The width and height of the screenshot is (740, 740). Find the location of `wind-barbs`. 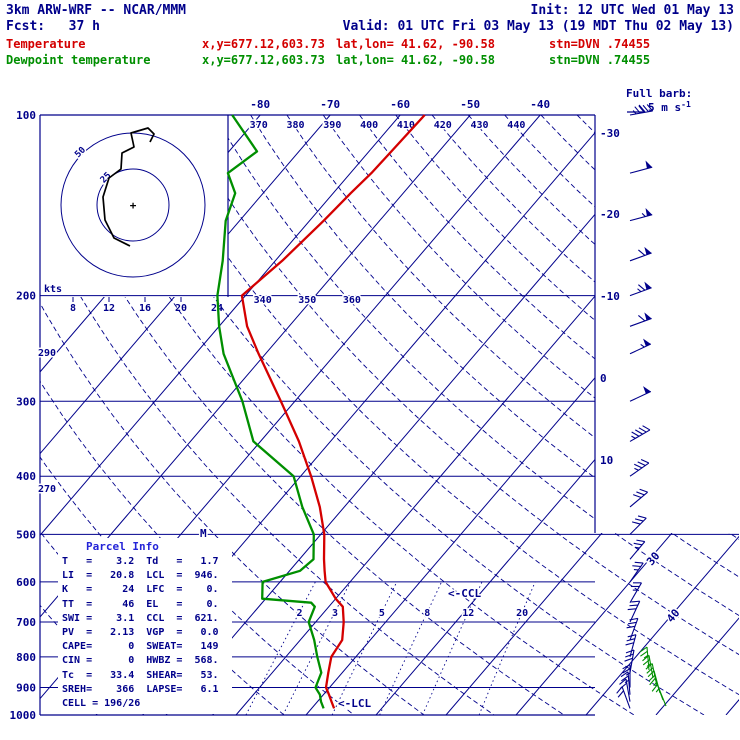

wind-barbs is located at coordinates (635, 406).